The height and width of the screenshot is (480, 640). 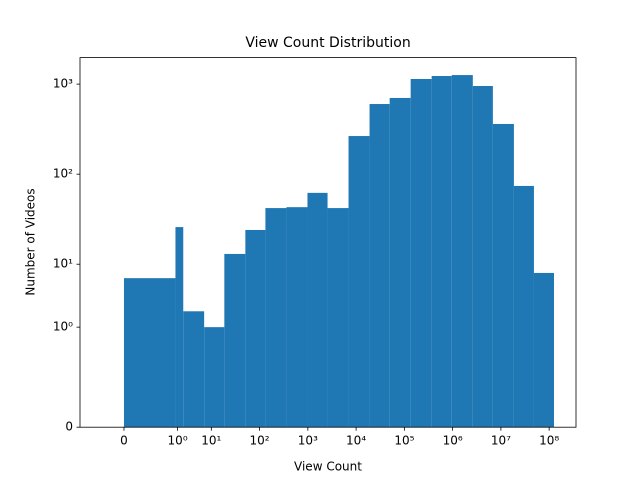 What do you see at coordinates (63, 264) in the screenshot?
I see `y-tick-label: 10¹` at bounding box center [63, 264].